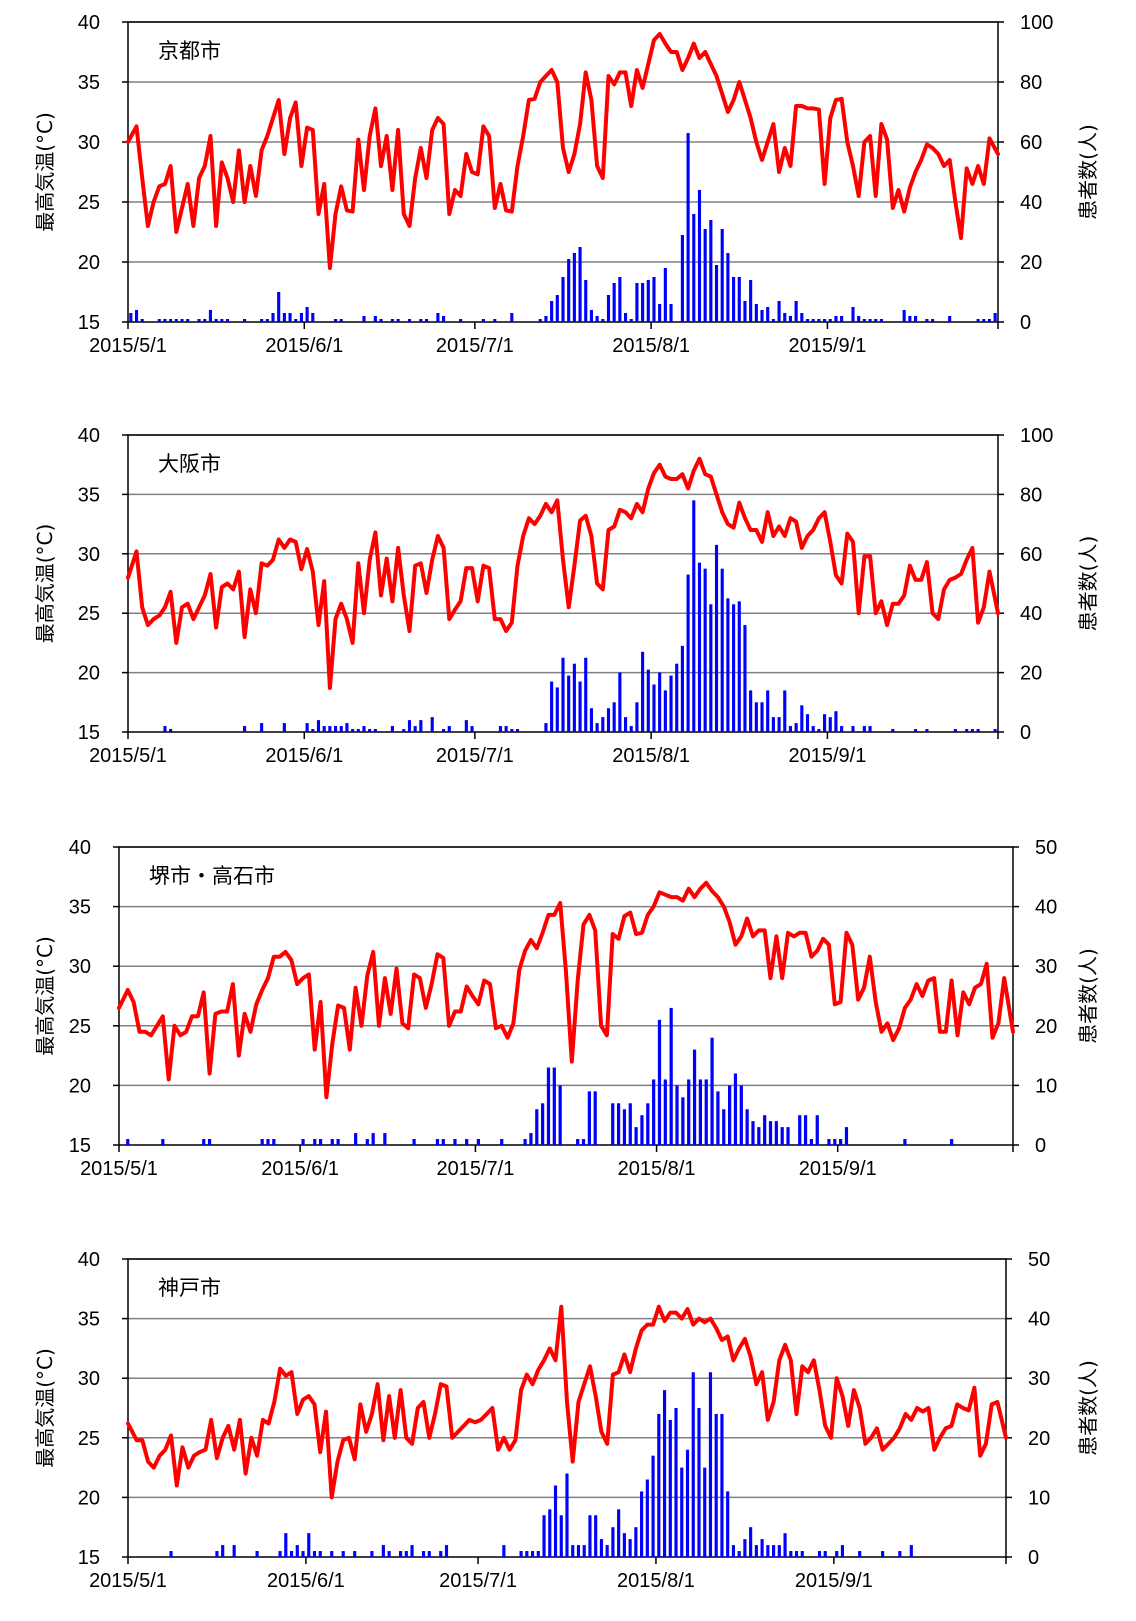  What do you see at coordinates (1088, 996) in the screenshot?
I see `y-right-axis-label: 患者数(人)` at bounding box center [1088, 996].